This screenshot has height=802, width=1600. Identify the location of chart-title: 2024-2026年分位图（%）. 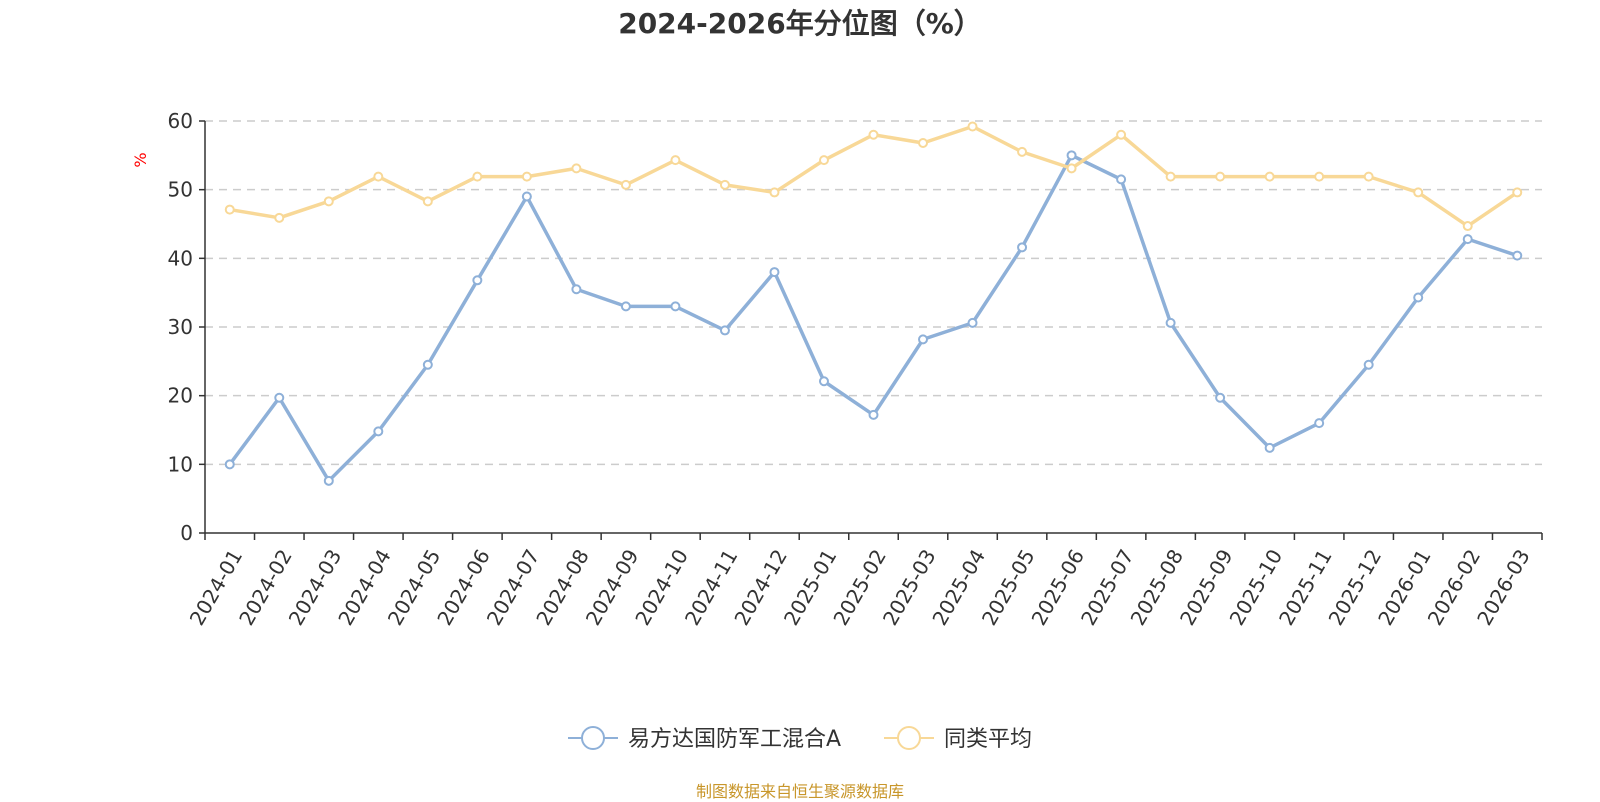
(800, 23).